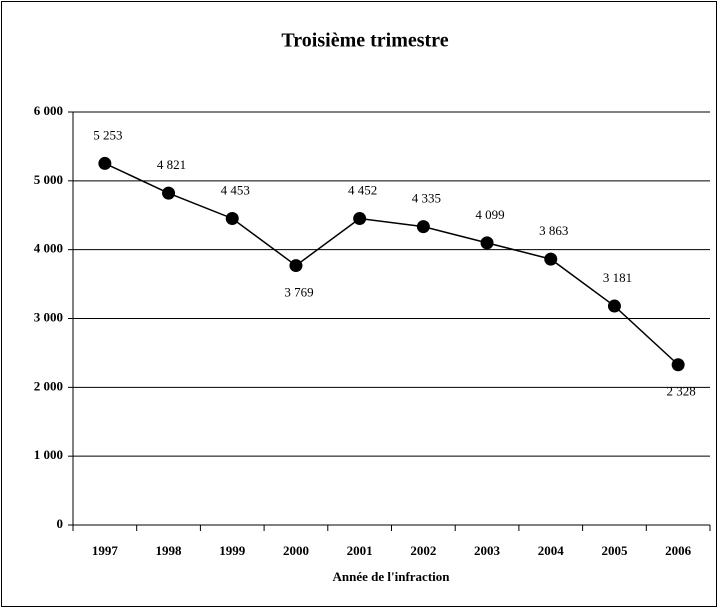  What do you see at coordinates (360, 550) in the screenshot?
I see `x-tick-label: 2001` at bounding box center [360, 550].